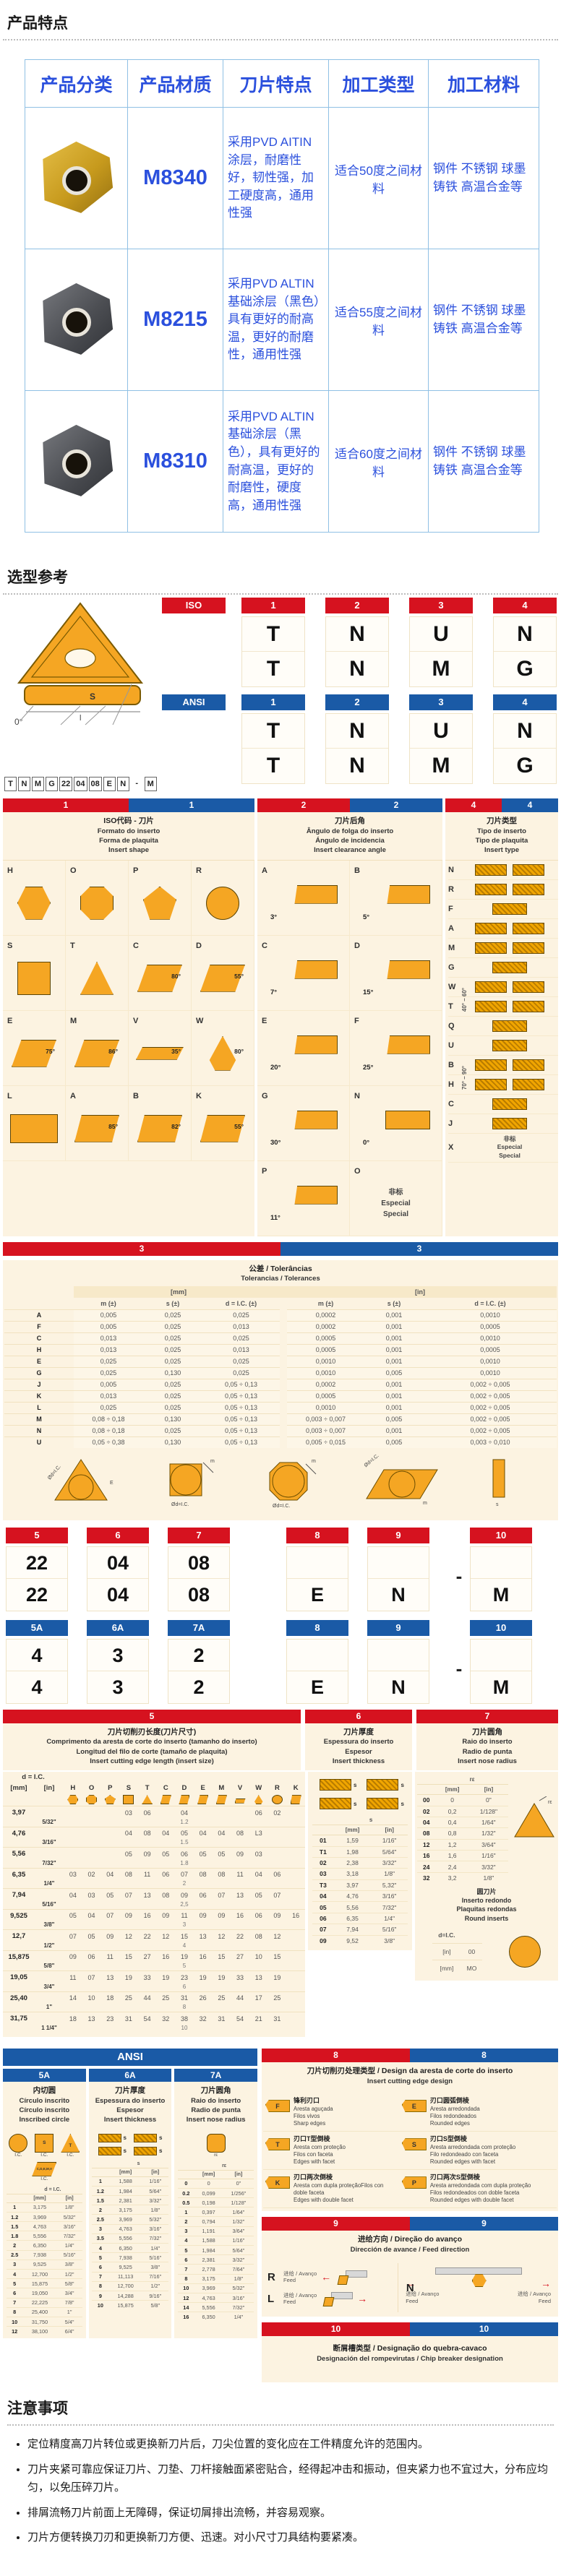  What do you see at coordinates (76, 83) in the screenshot?
I see `col-category: 产品分类` at bounding box center [76, 83].